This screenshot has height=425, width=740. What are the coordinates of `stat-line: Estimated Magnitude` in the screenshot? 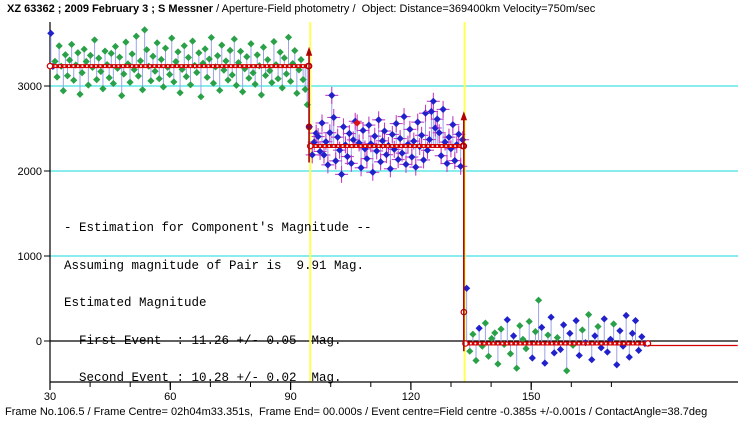 It's located at (135, 303).